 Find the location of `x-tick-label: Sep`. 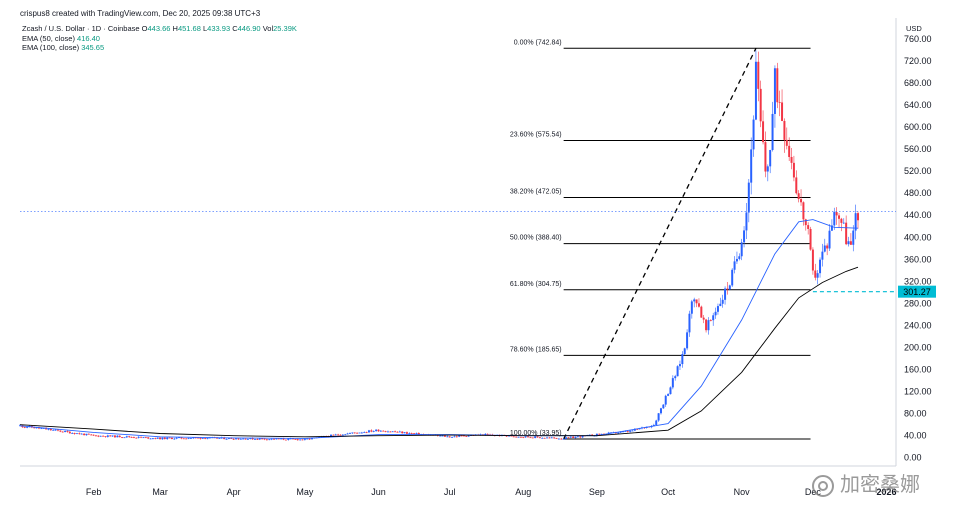

x-tick-label: Sep is located at coordinates (597, 492).